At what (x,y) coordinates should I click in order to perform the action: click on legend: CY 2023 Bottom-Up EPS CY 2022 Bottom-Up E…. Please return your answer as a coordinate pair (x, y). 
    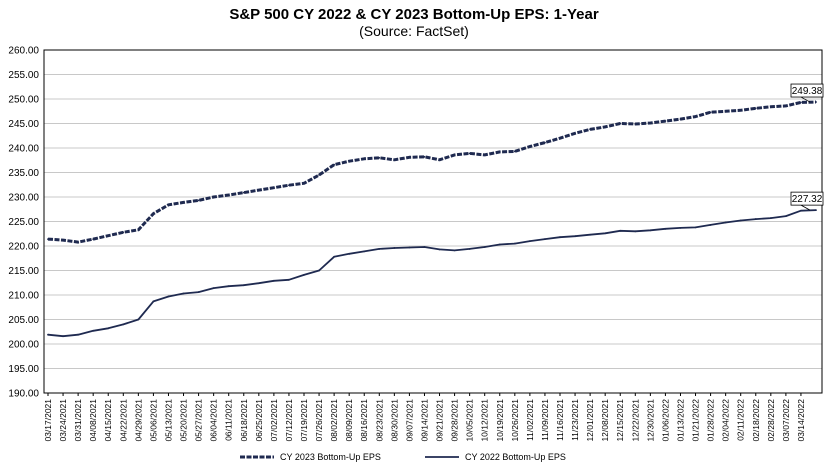
    Looking at the image, I should click on (403, 457).